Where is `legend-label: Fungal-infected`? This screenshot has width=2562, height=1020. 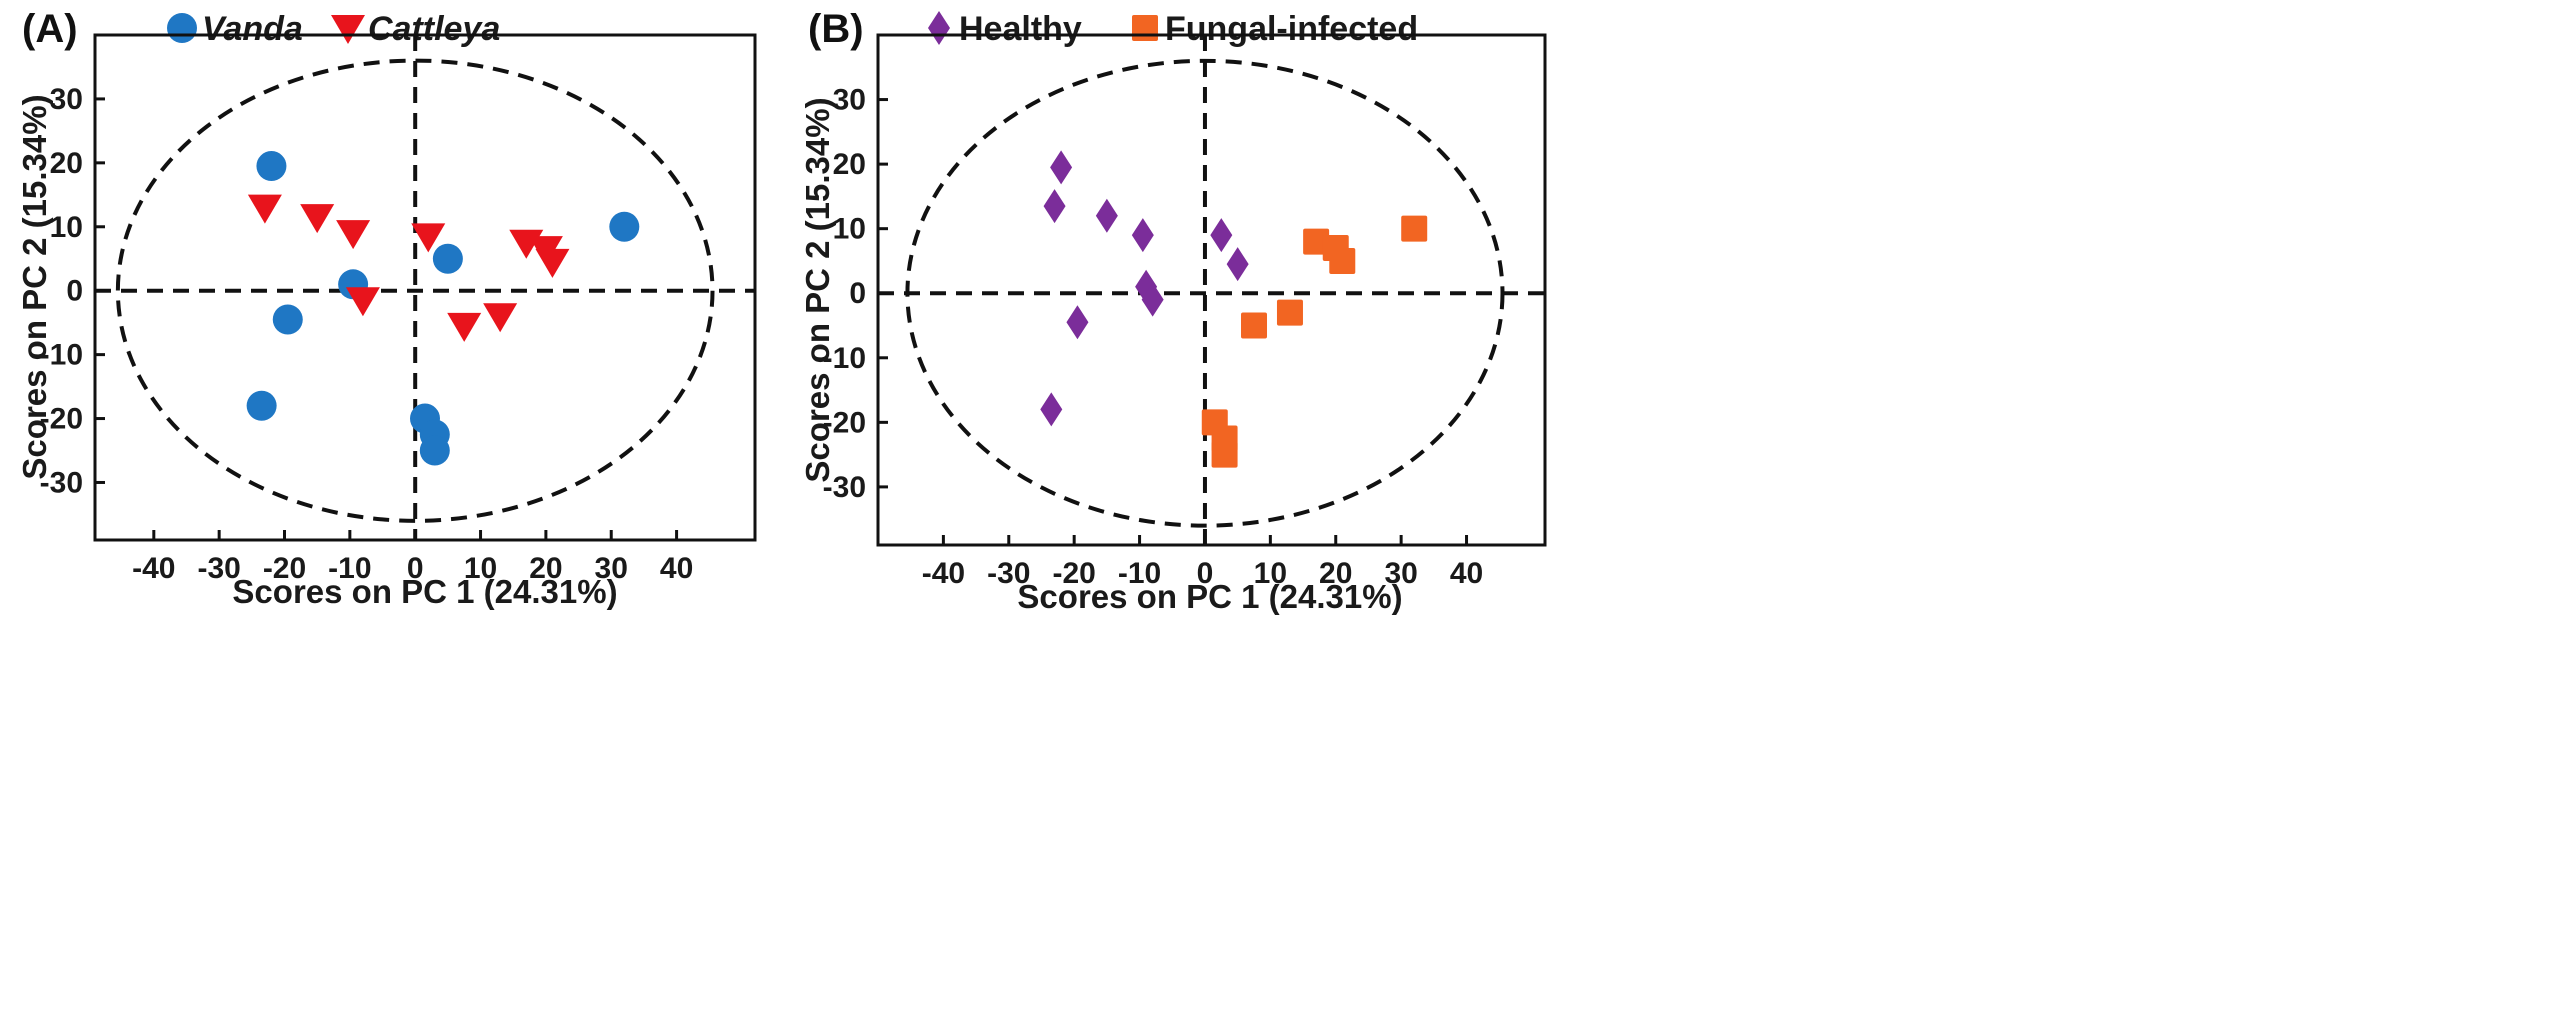
legend-label: Fungal-infected is located at coordinates (1291, 29).